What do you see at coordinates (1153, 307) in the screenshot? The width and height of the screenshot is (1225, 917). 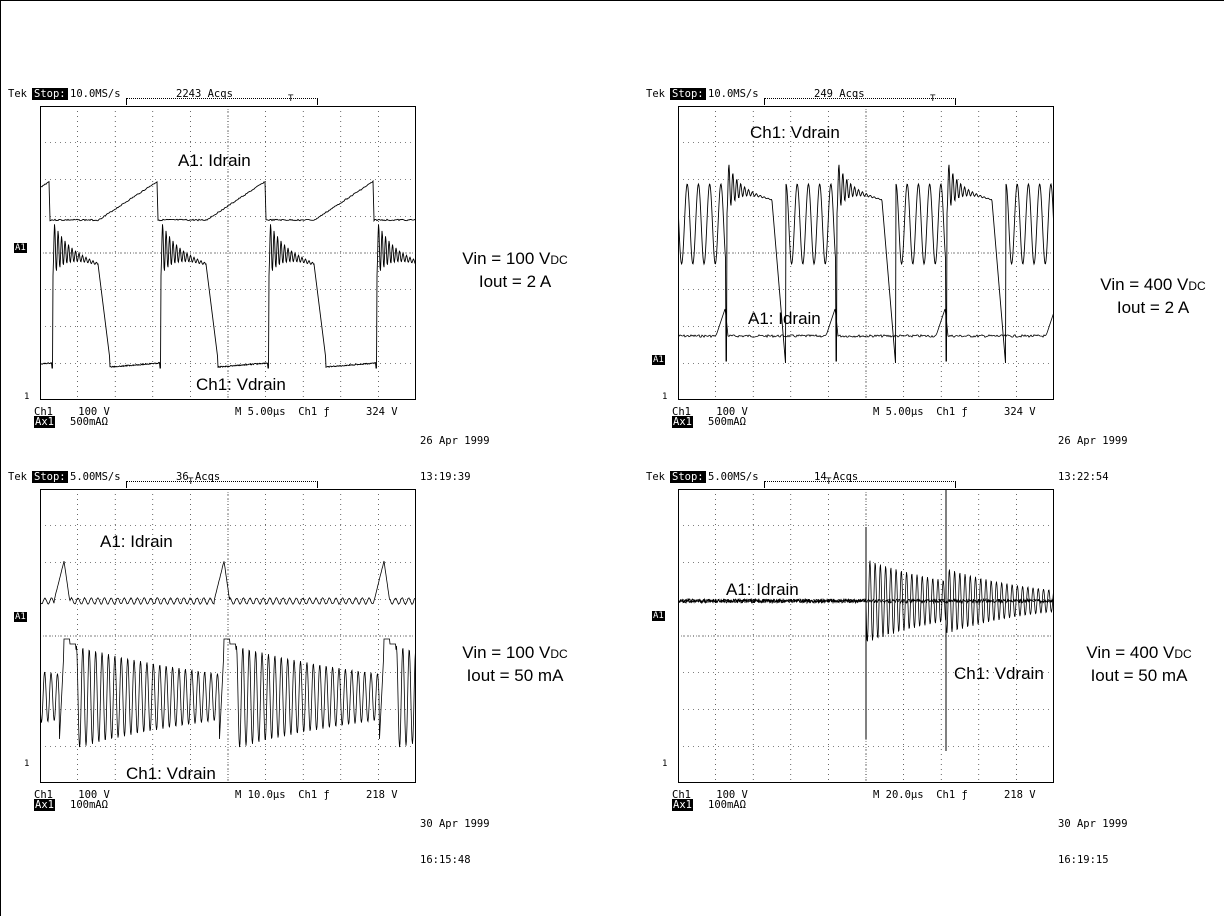 I see `iout-text: Iout = 2 A` at bounding box center [1153, 307].